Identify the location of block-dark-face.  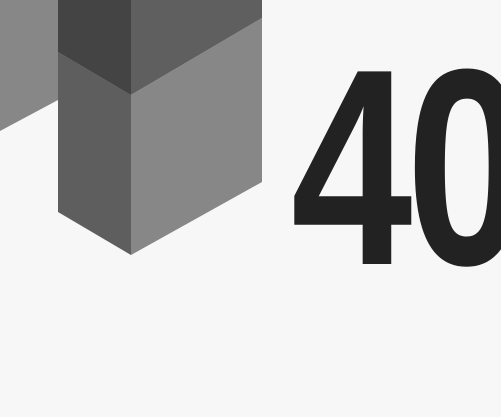
(94, 47).